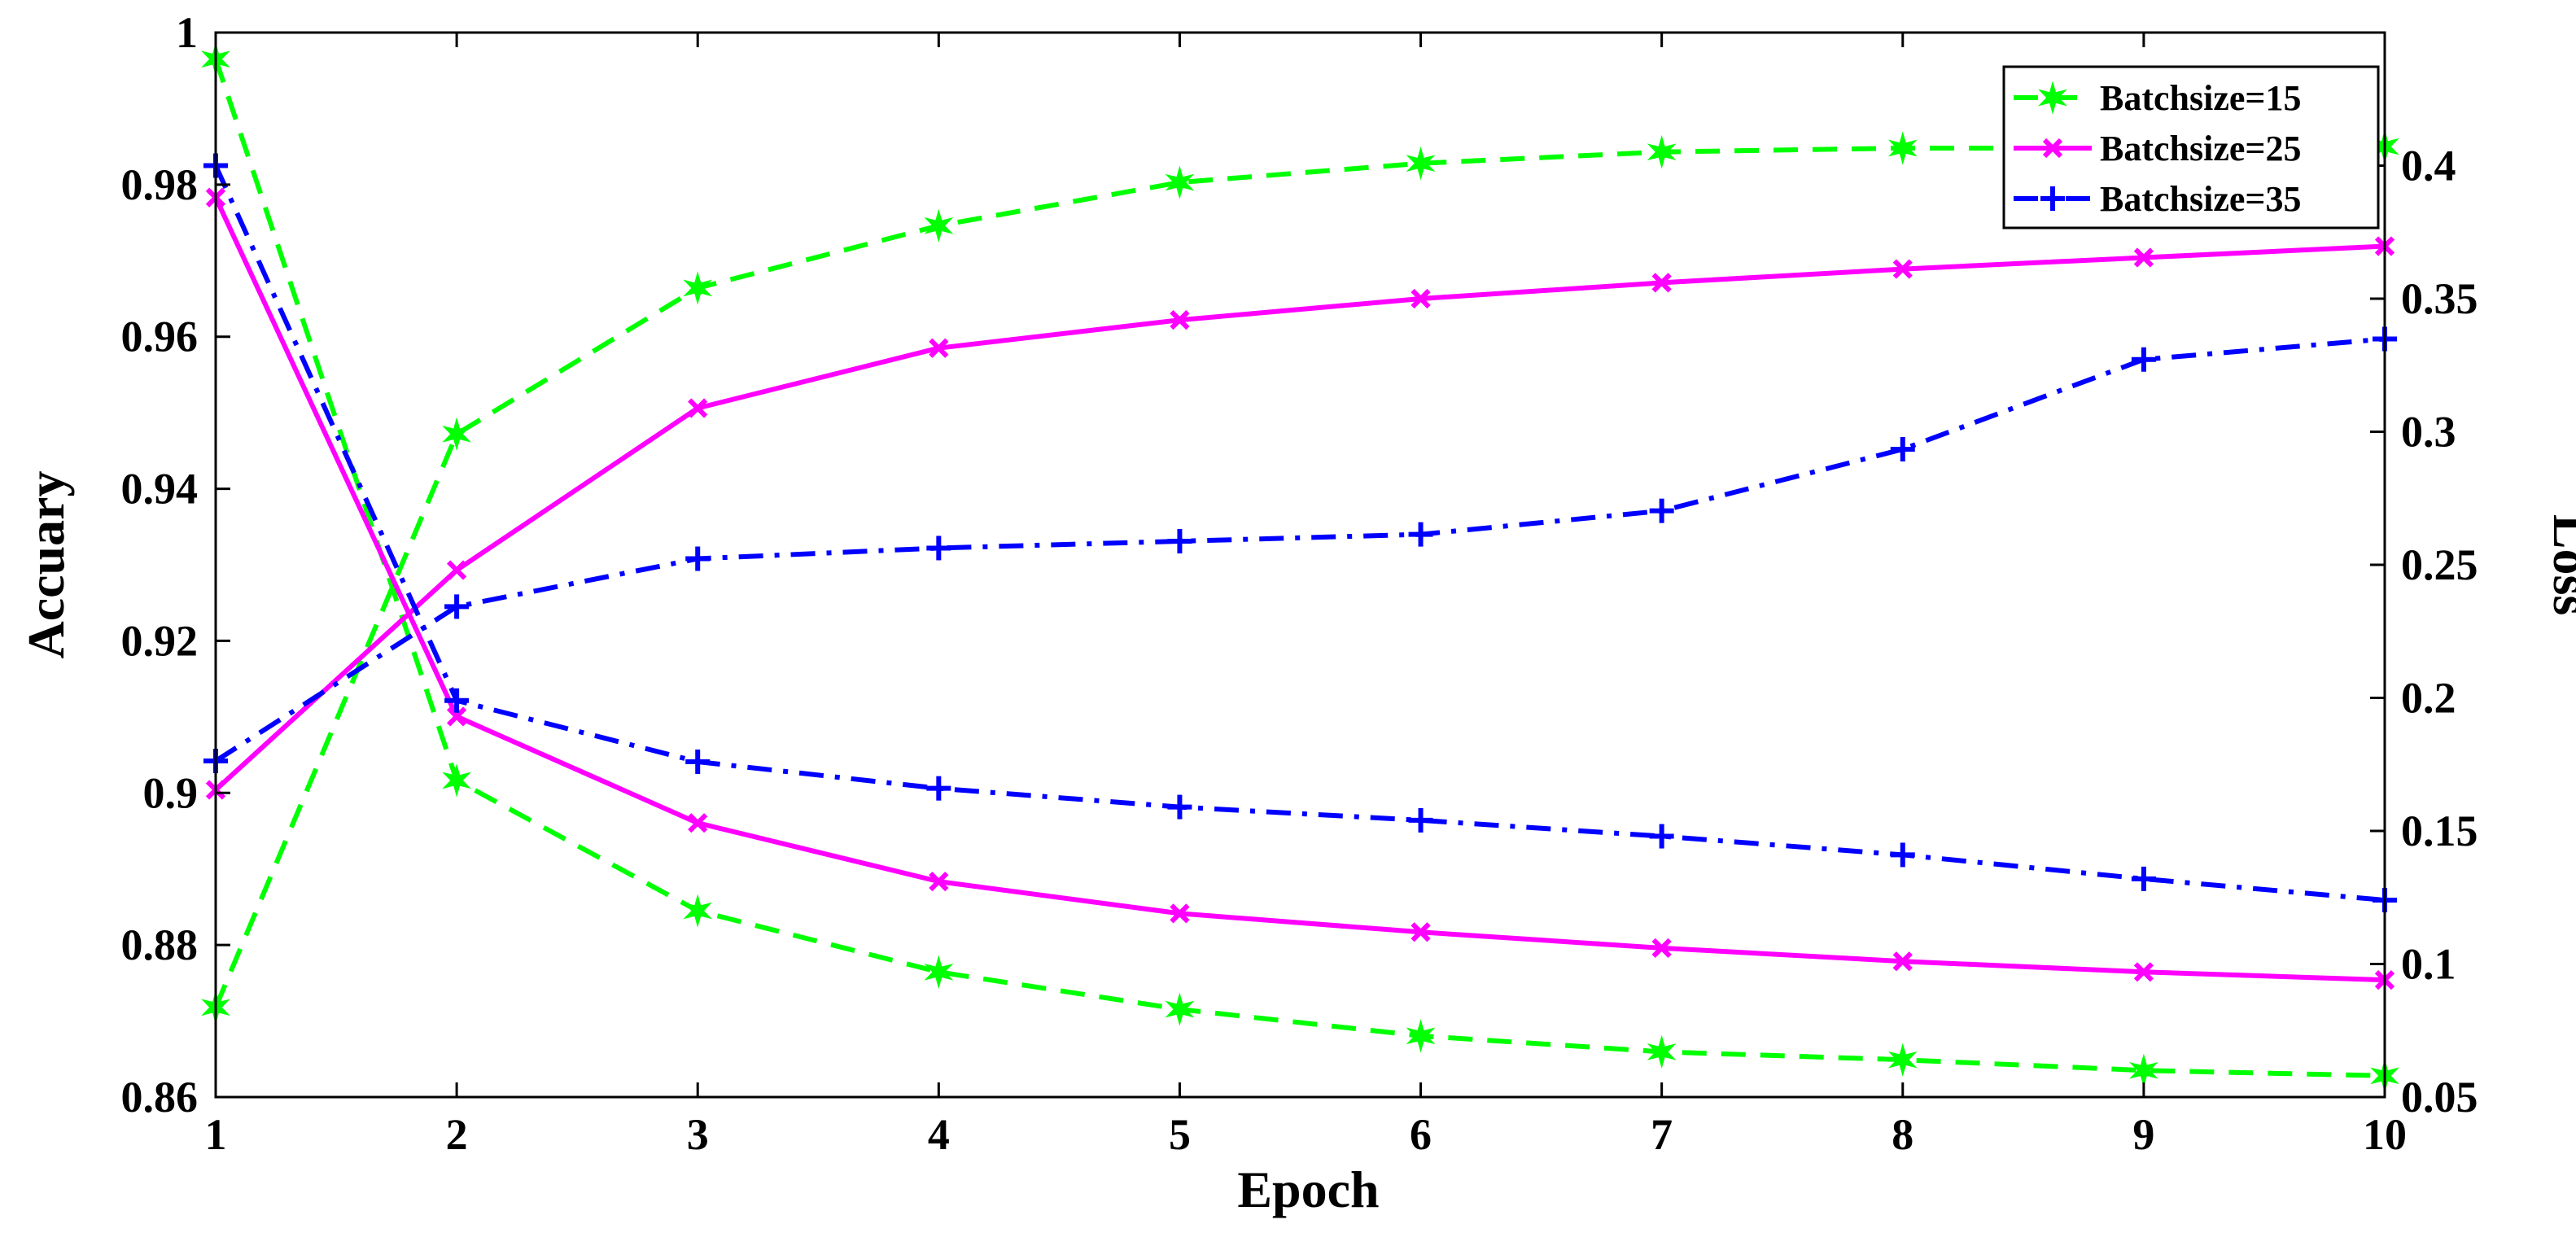 The height and width of the screenshot is (1246, 2576). I want to click on y-left-tick-label: 0.86, so click(160, 1097).